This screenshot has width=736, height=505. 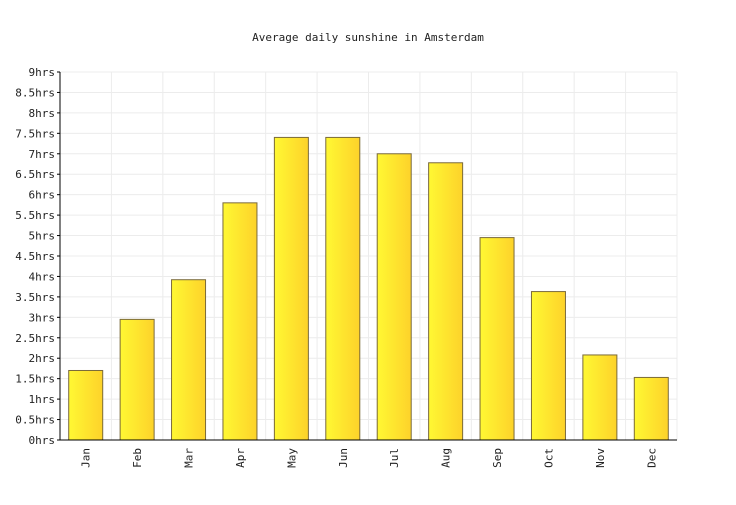 What do you see at coordinates (651, 408) in the screenshot?
I see `bar-dec` at bounding box center [651, 408].